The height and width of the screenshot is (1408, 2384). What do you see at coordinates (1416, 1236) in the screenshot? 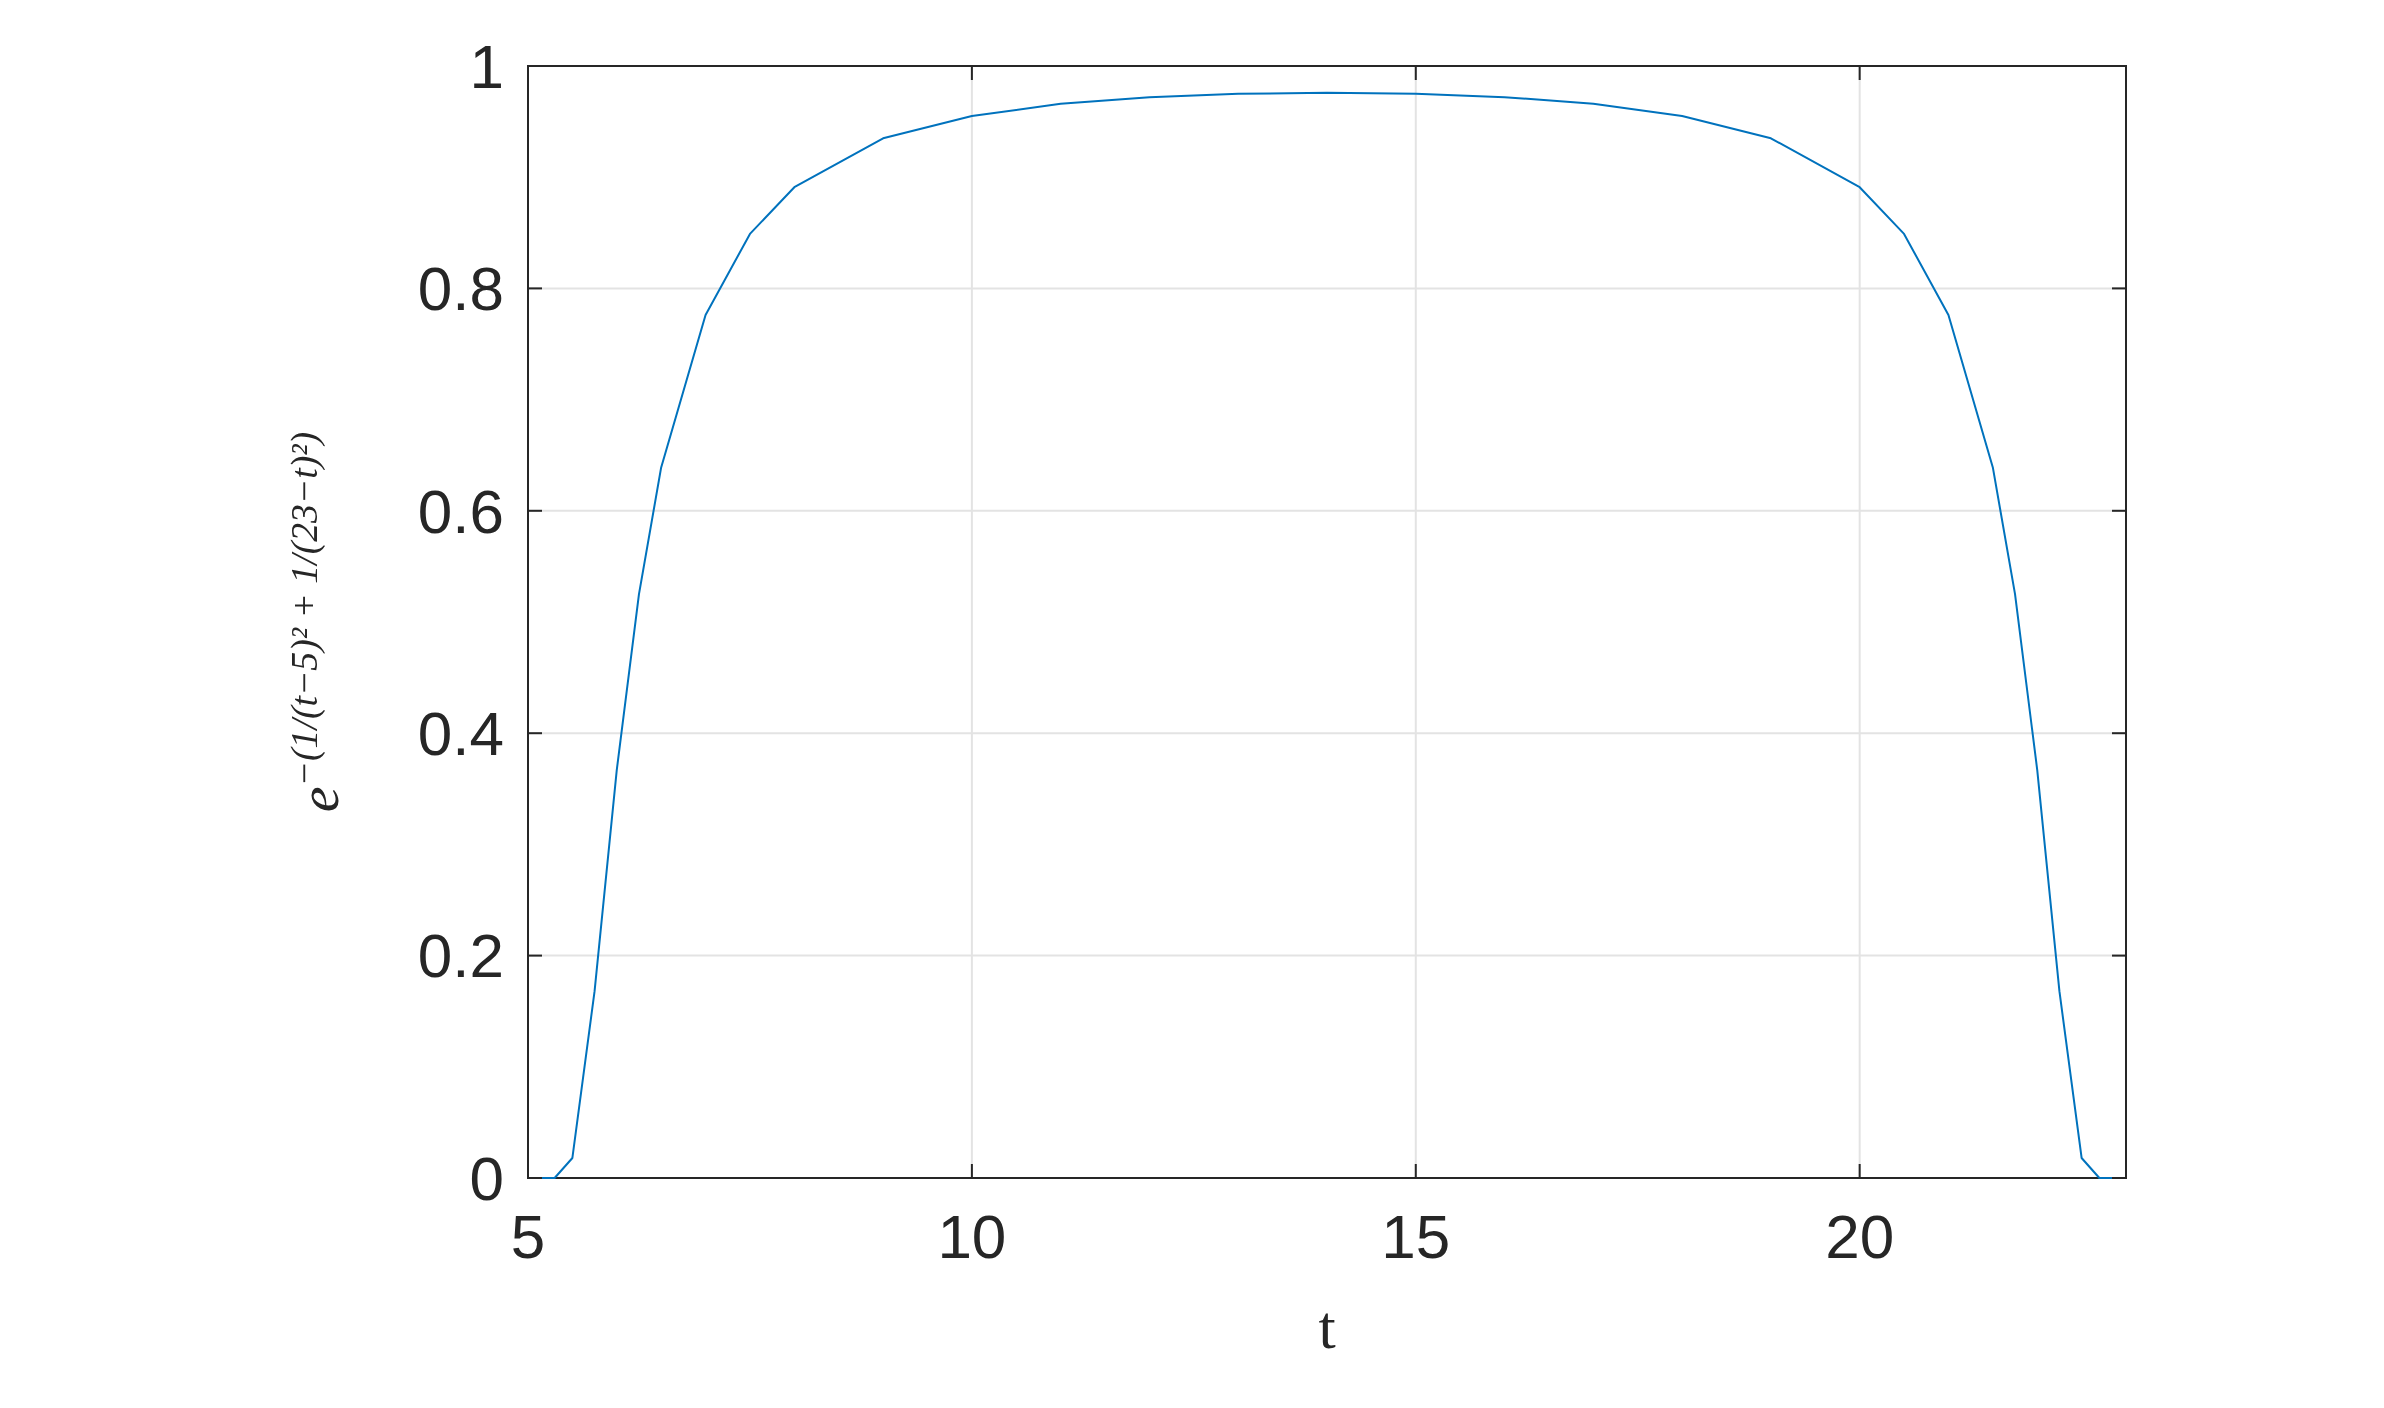
I see `x-tick-label: 15` at bounding box center [1416, 1236].